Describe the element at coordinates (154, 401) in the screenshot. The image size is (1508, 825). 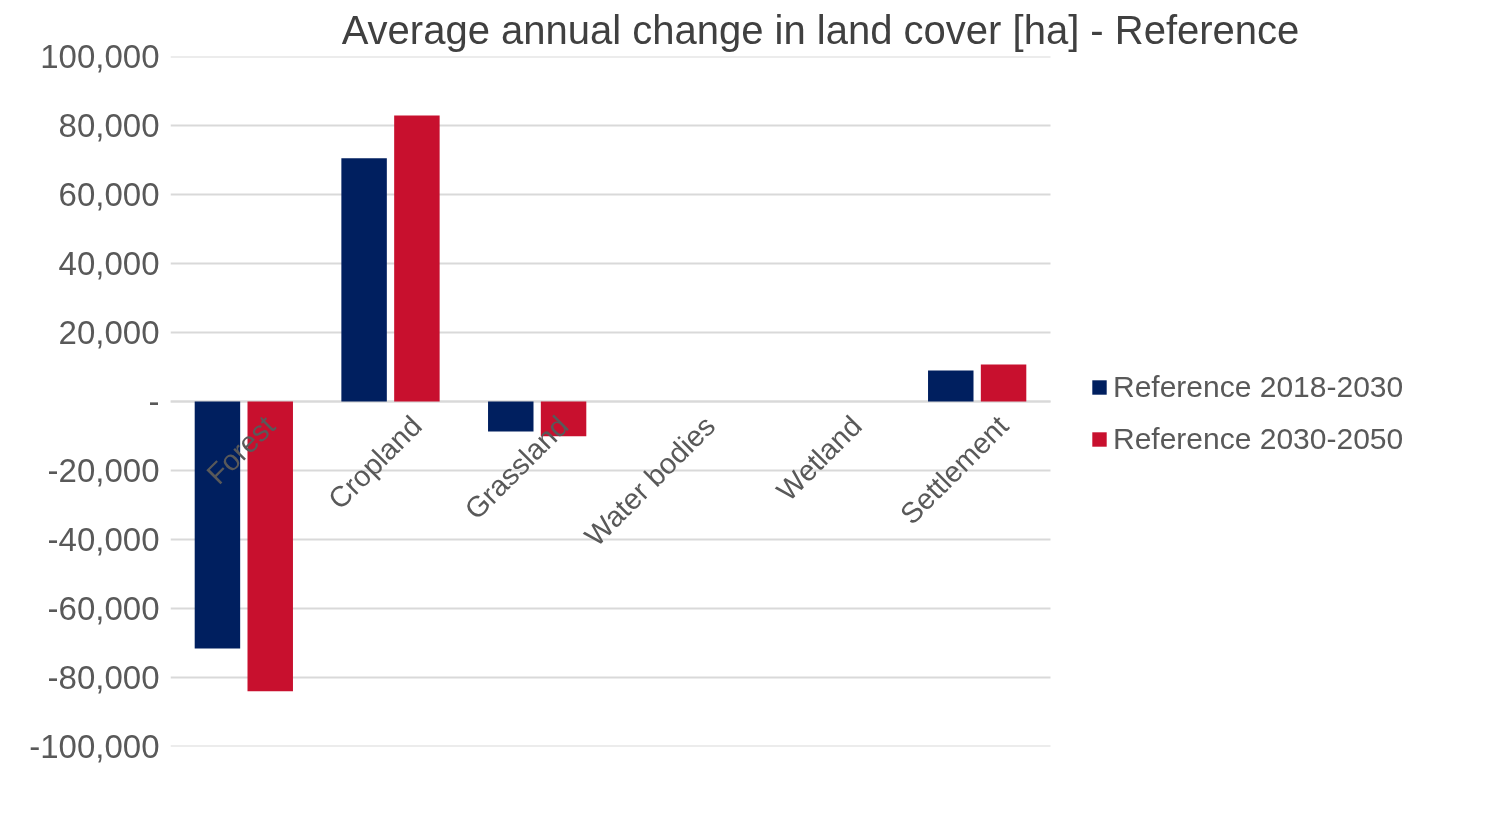
I see `y-tick-label: -` at that location.